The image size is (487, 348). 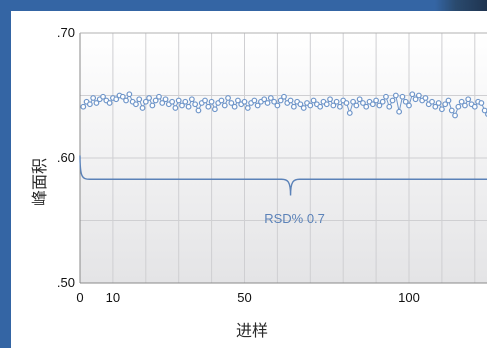 I want to click on y-axis-title: 峰面积, so click(x=39, y=182).